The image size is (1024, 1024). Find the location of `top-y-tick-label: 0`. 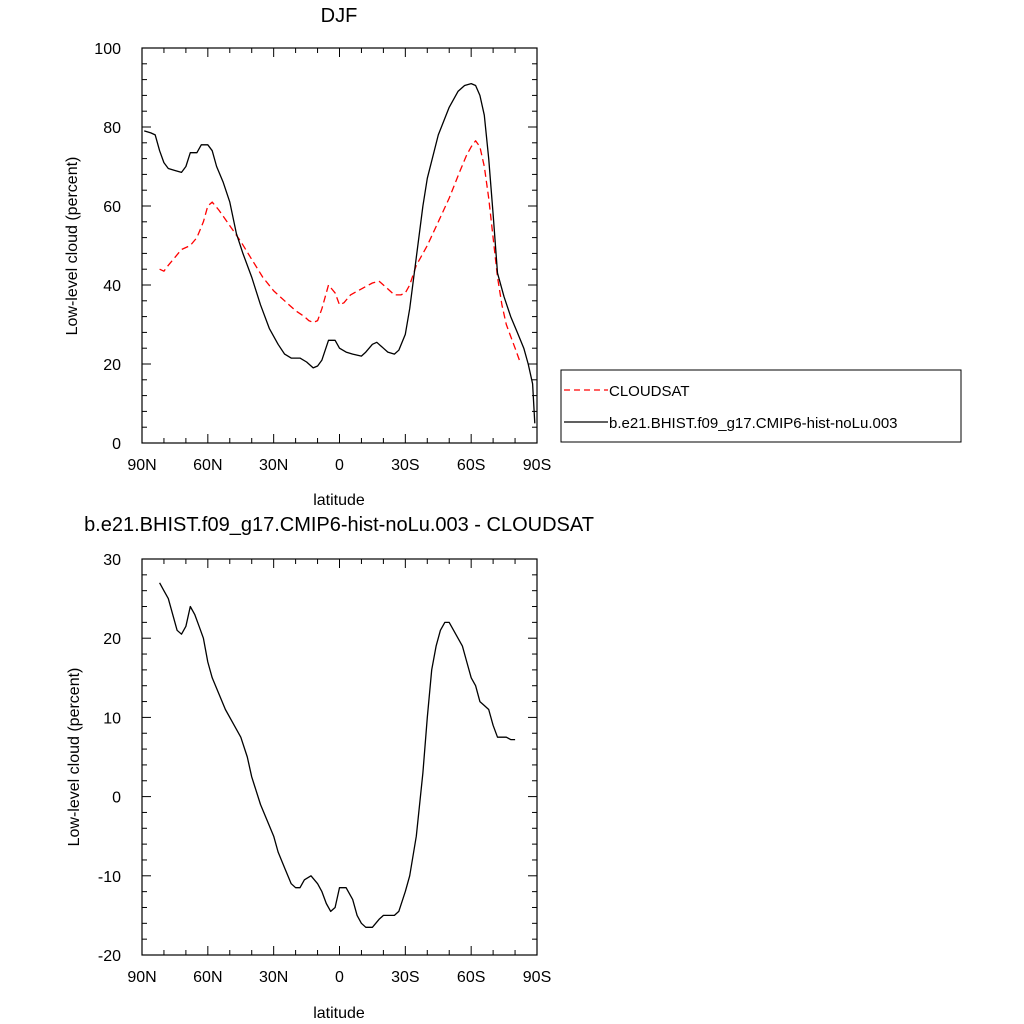

top-y-tick-label: 0 is located at coordinates (116, 444).